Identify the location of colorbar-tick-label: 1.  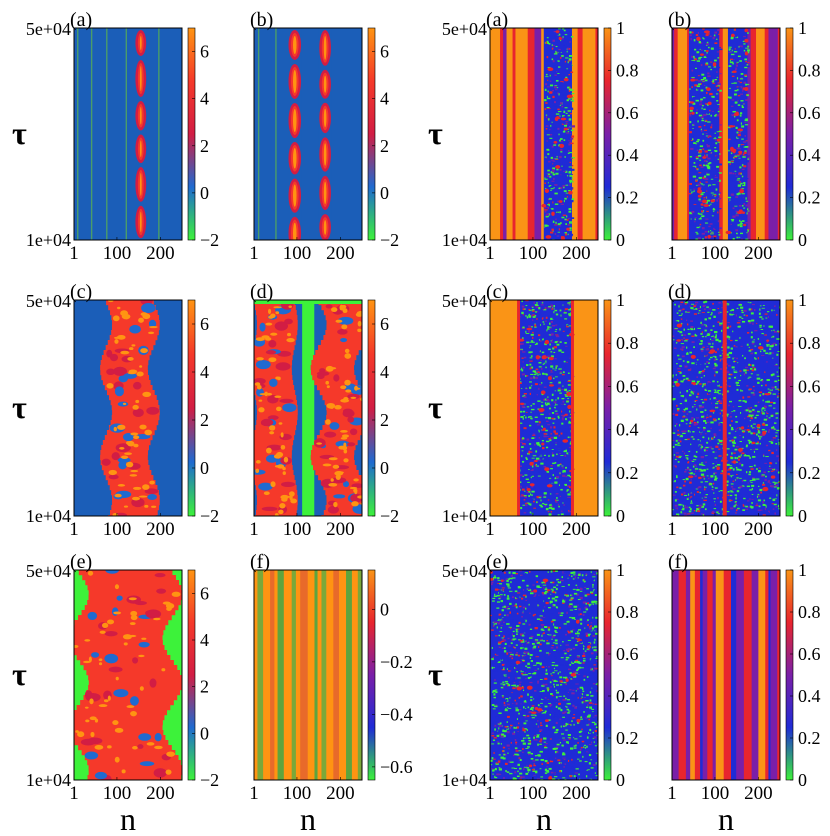
(802, 28).